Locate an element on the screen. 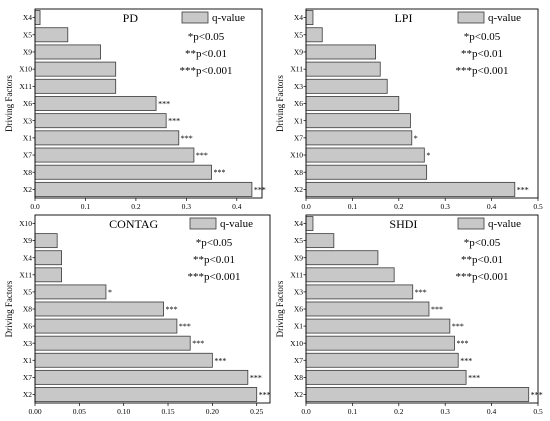 Image resolution: width=550 pixels, height=421 pixels. x-tick-label: 0.05 is located at coordinates (79, 411).